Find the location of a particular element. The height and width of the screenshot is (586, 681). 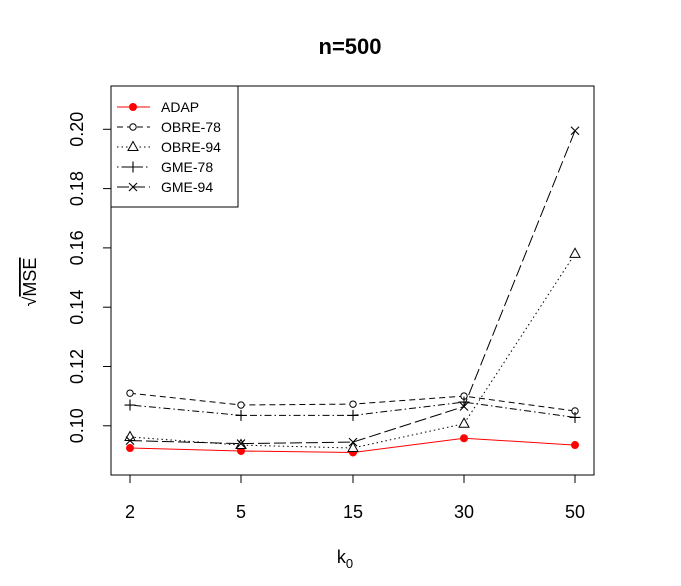

x-tick-label: 50 is located at coordinates (575, 512).